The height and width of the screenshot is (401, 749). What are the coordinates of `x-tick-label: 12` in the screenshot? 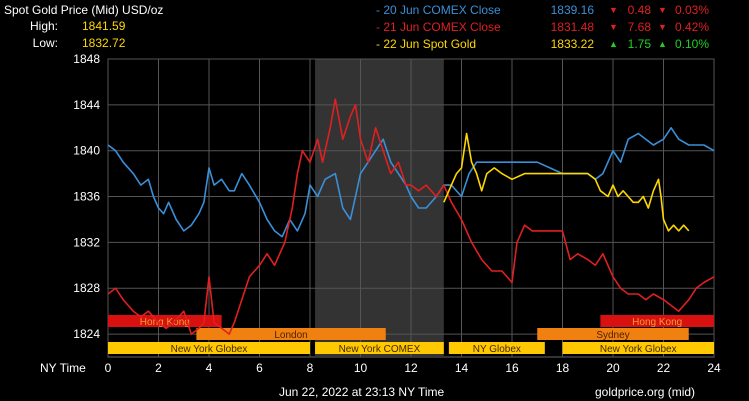 It's located at (411, 368).